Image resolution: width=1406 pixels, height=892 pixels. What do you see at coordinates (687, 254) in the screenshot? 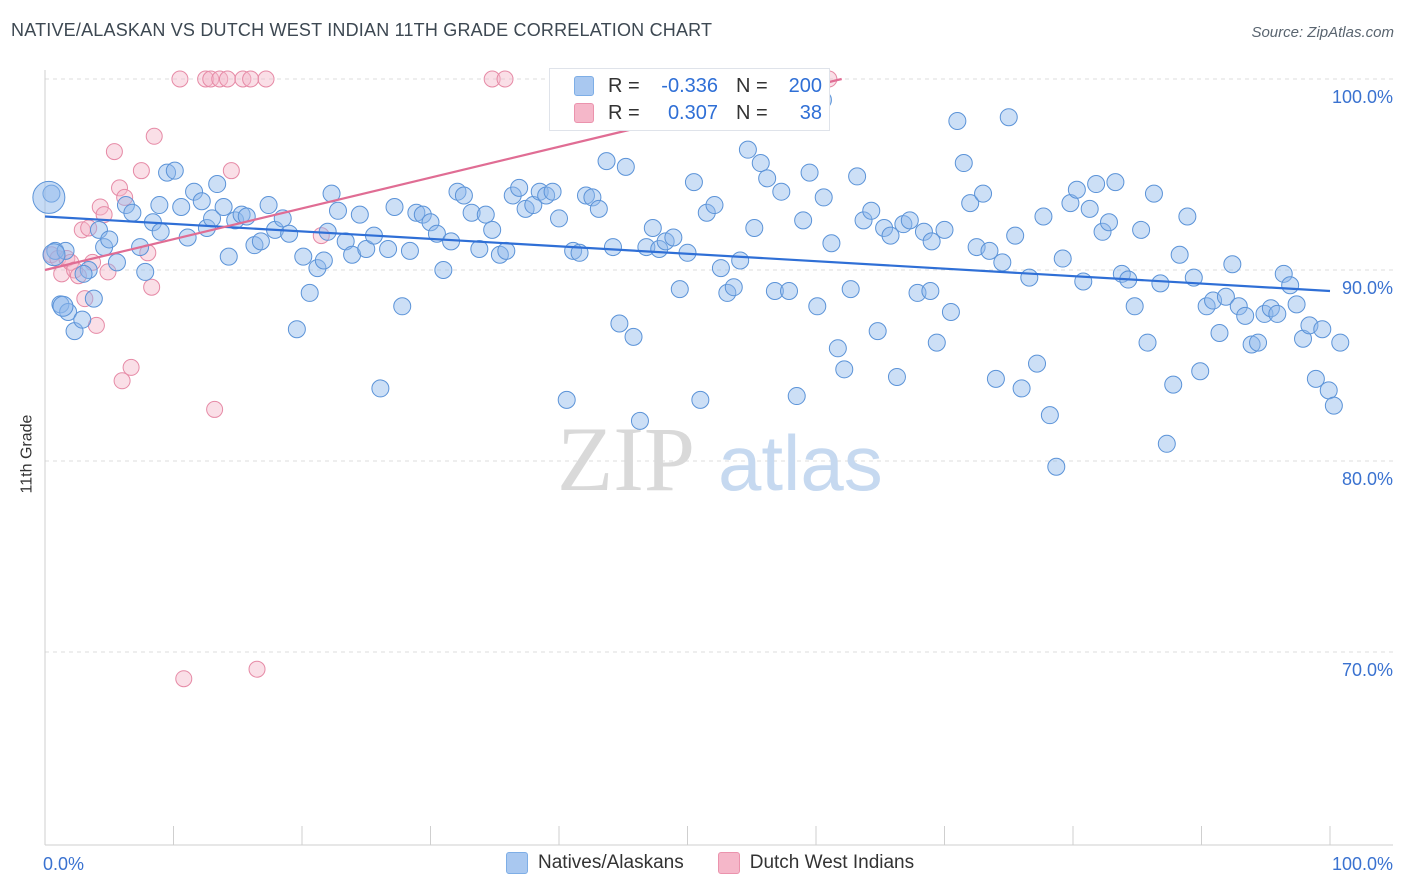
I see `trend-line-natives` at bounding box center [687, 254].